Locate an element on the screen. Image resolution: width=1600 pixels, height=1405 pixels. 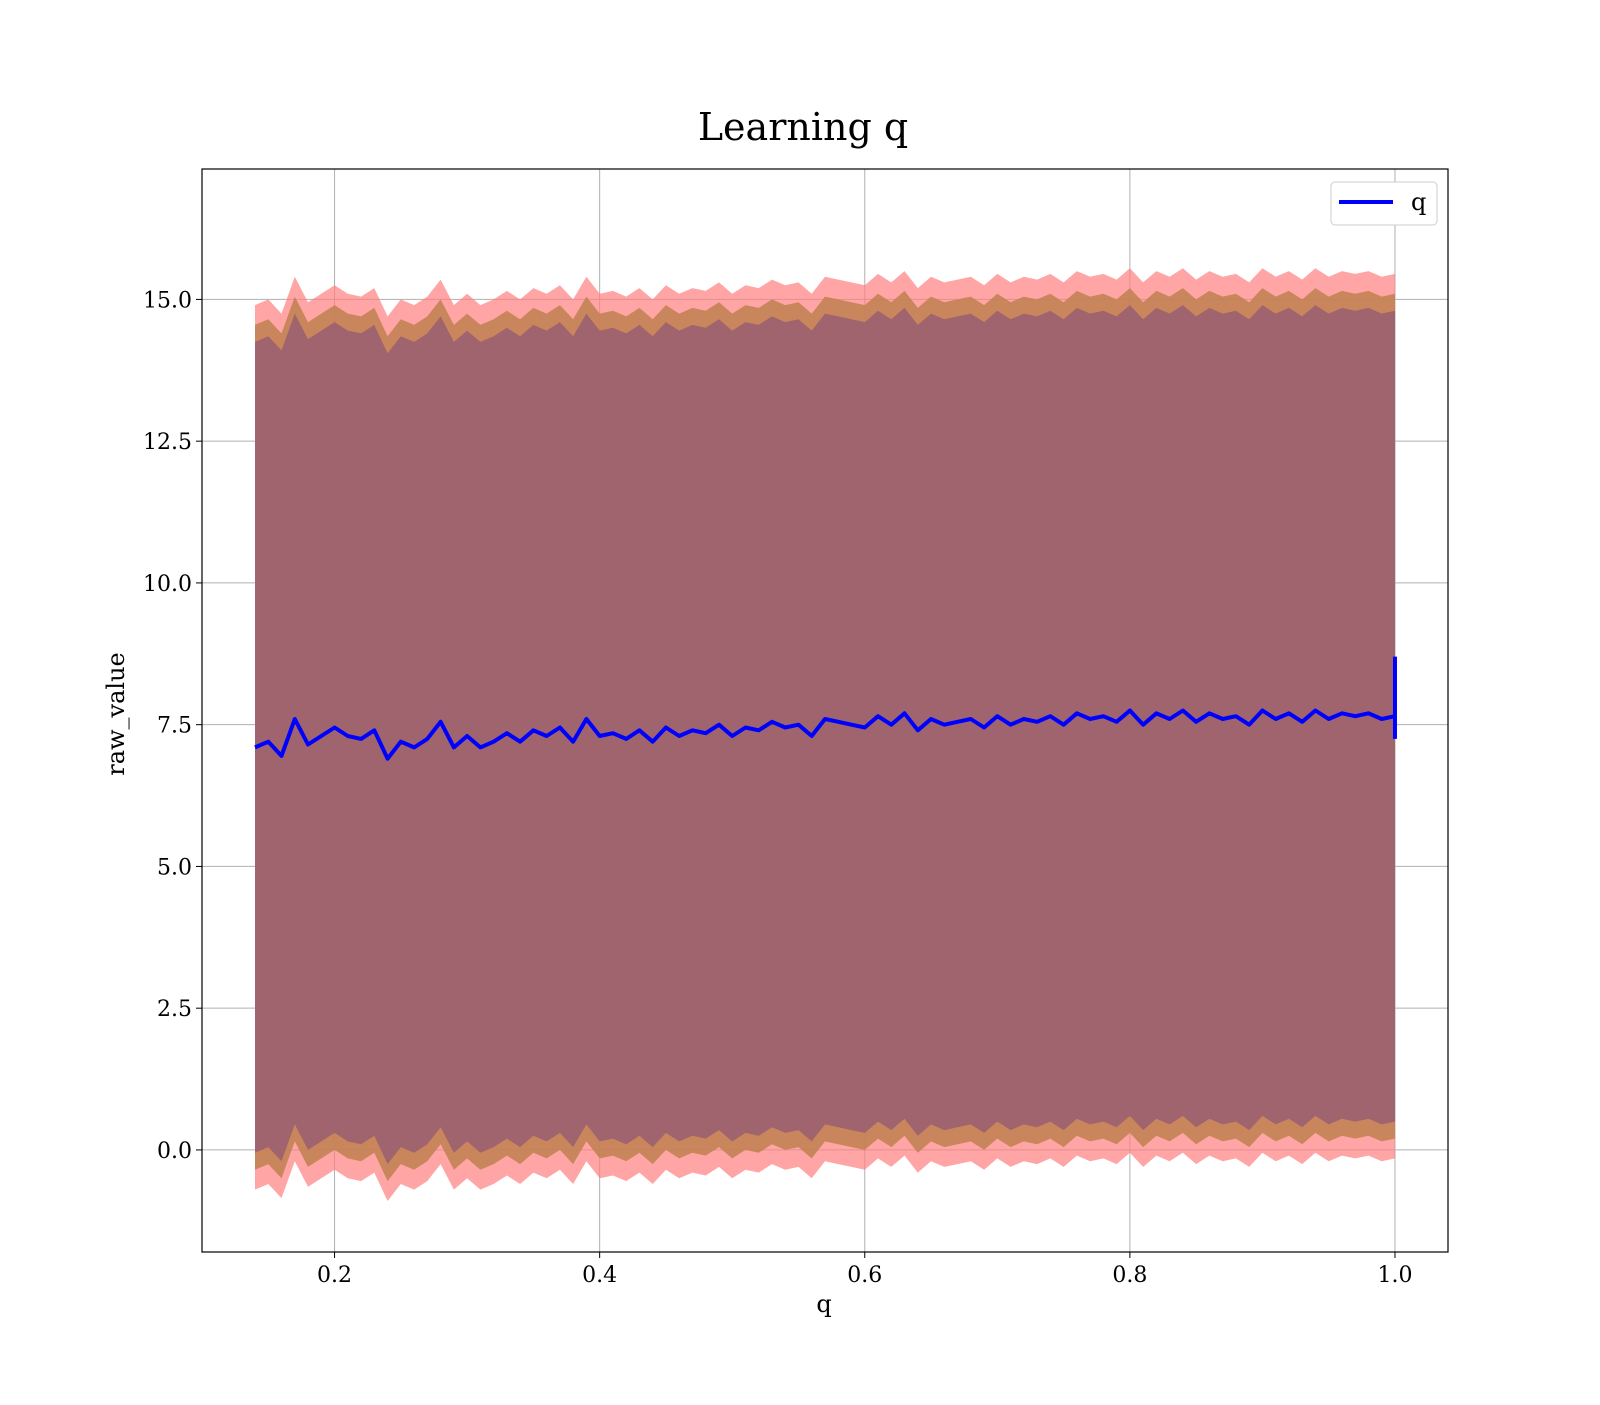
series-line-q is located at coordinates (825, 734).